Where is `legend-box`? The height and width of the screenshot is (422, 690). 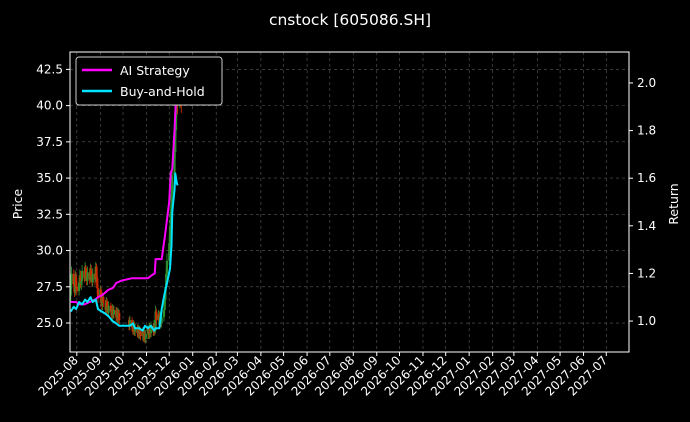 legend-box is located at coordinates (149, 81).